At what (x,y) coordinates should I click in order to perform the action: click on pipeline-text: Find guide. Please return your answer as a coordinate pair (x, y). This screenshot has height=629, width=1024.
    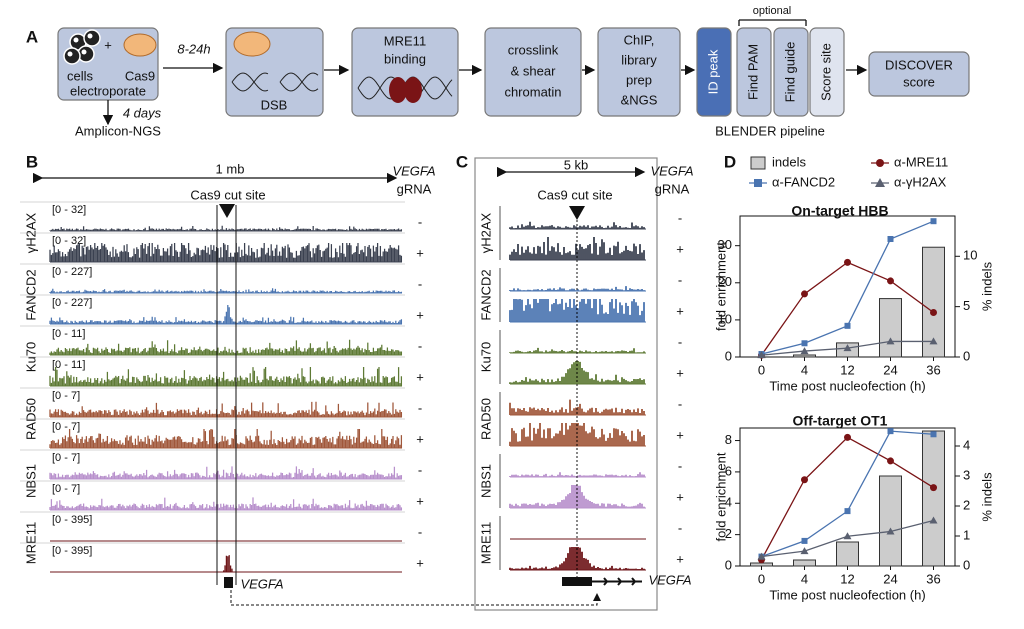
    Looking at the image, I should click on (789, 72).